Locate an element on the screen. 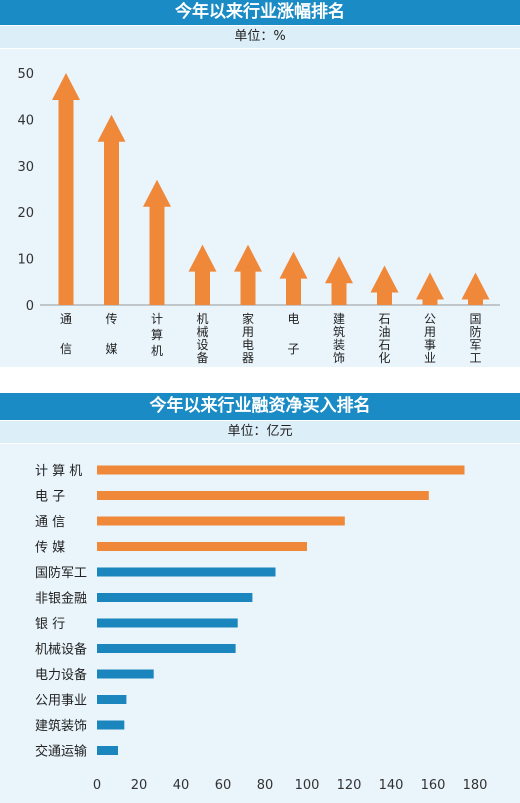  category-label: 子 is located at coordinates (293, 349).